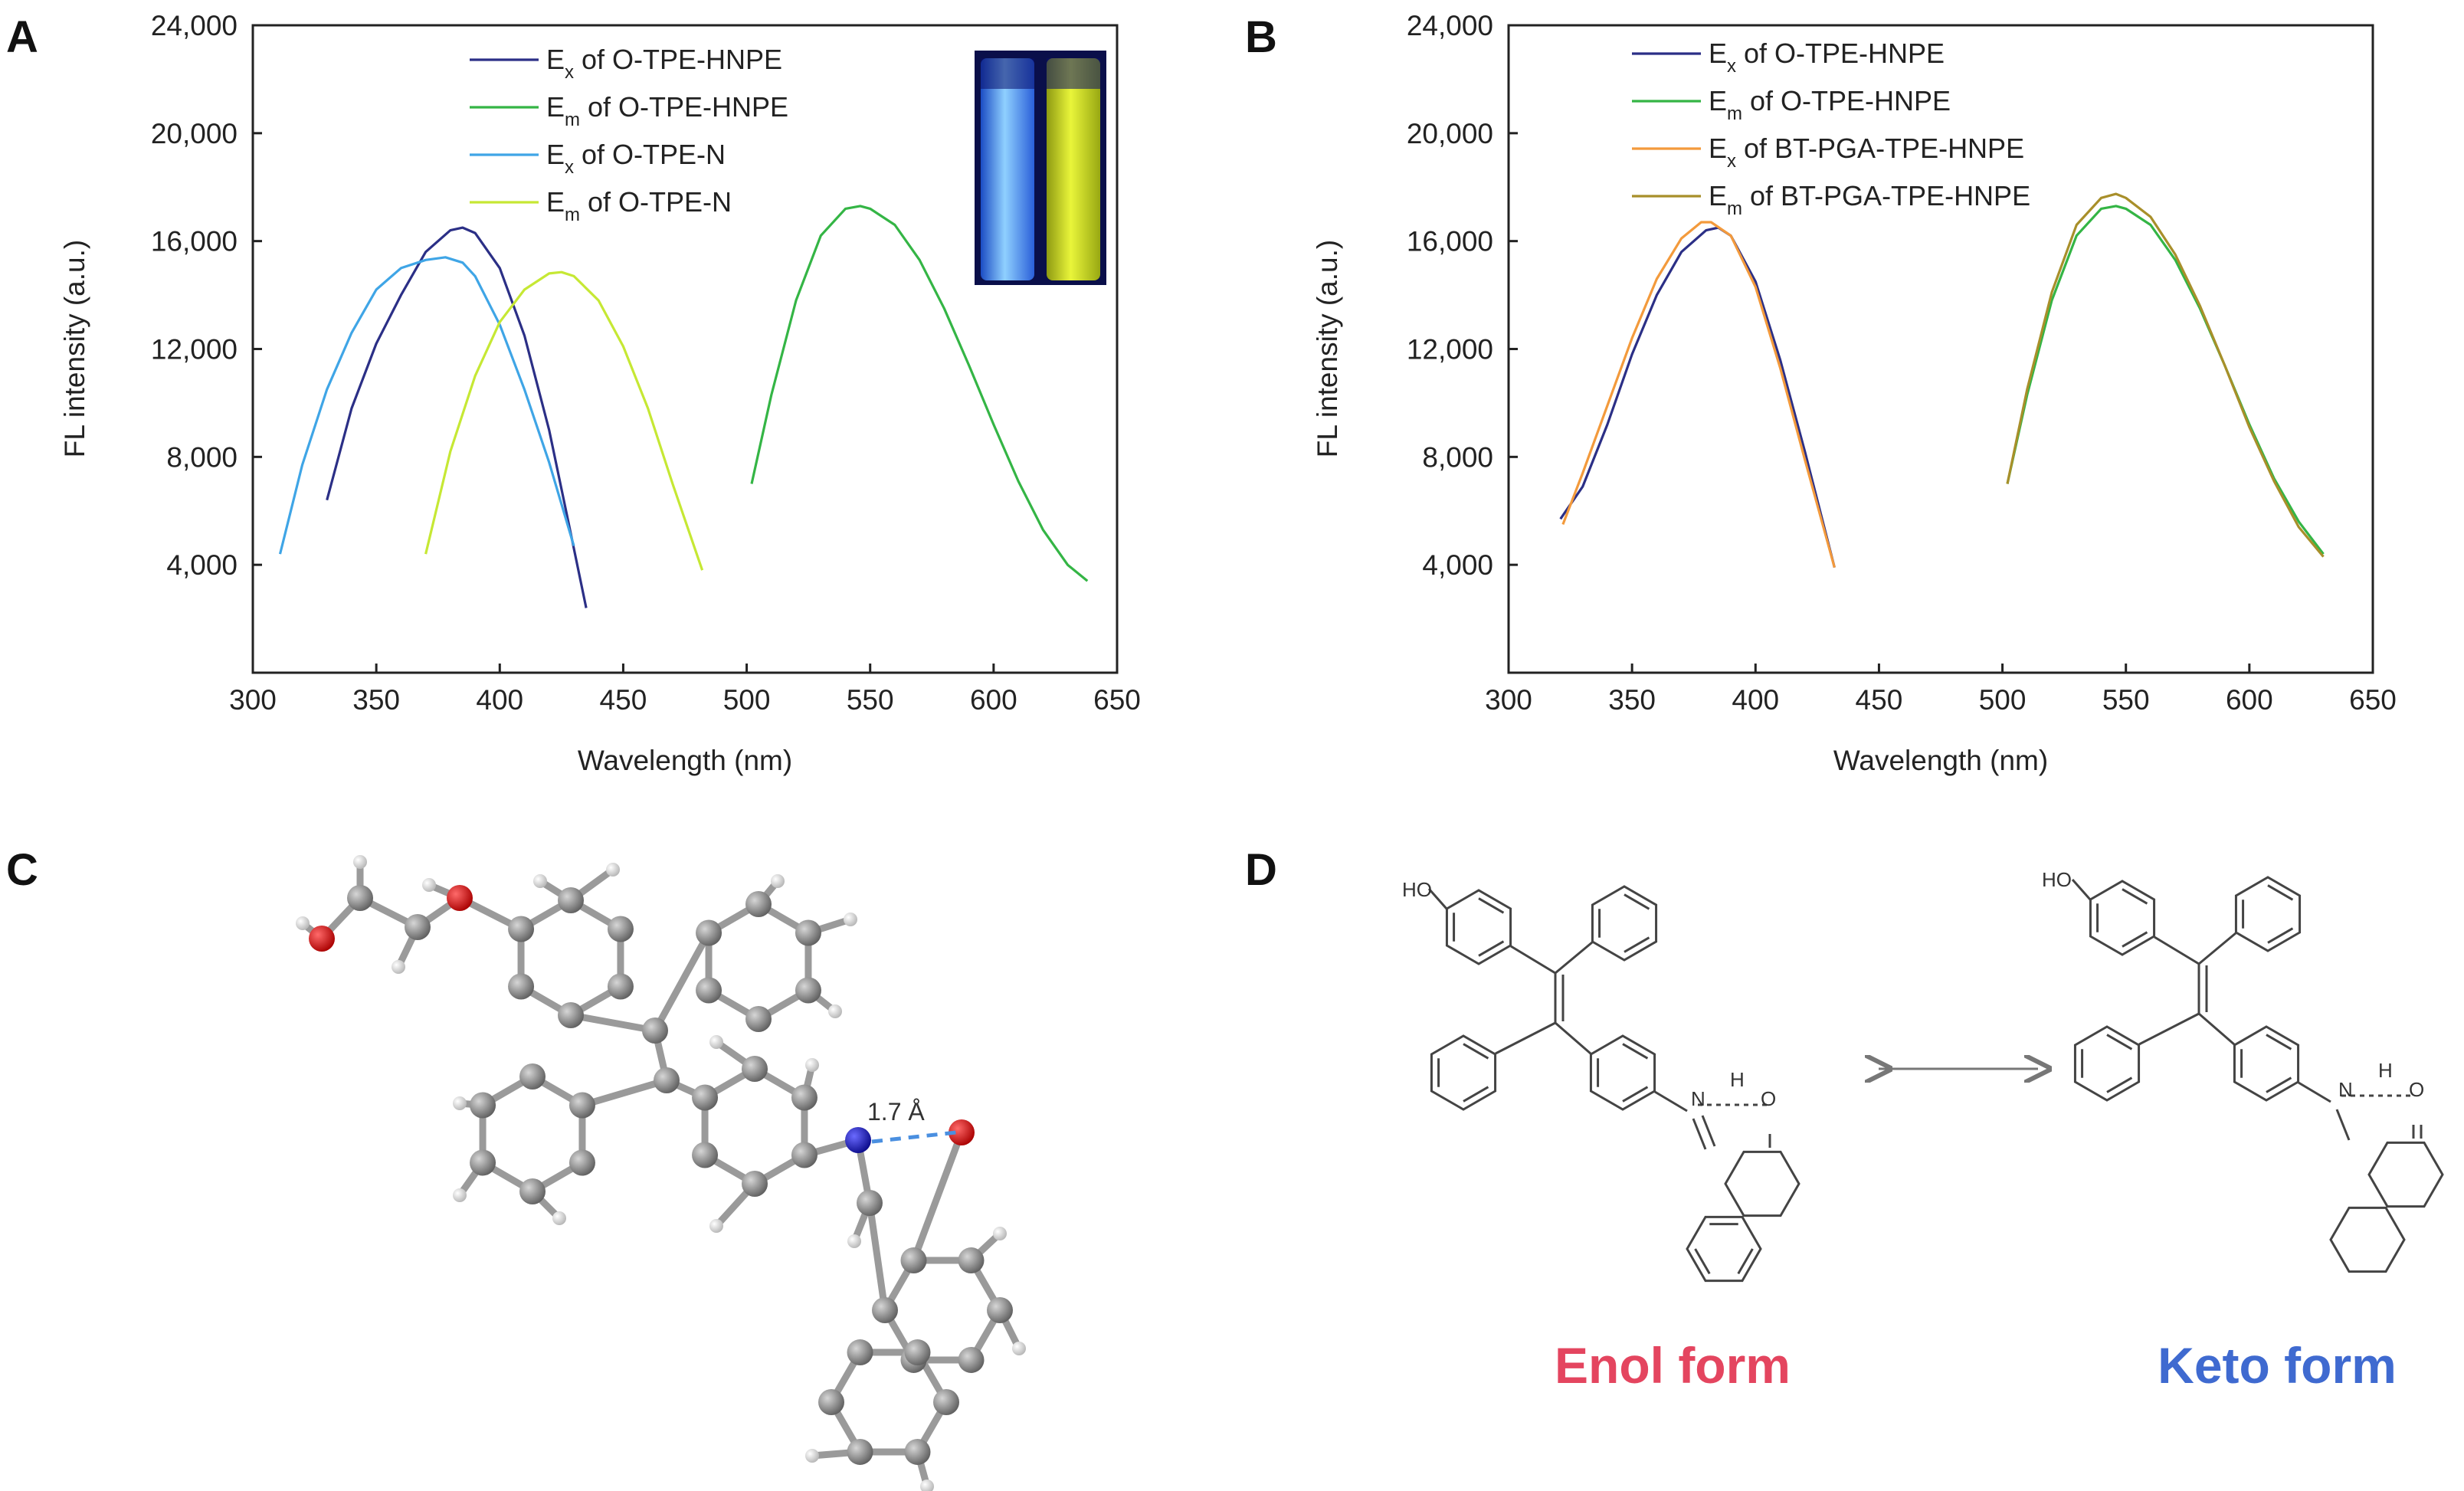  I want to click on atoms, so click(661, 1173).